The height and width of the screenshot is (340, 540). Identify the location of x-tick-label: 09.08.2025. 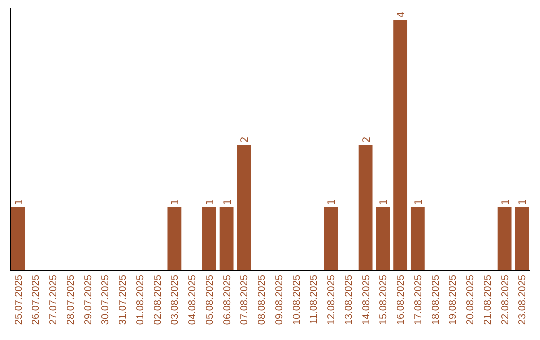
(280, 300).